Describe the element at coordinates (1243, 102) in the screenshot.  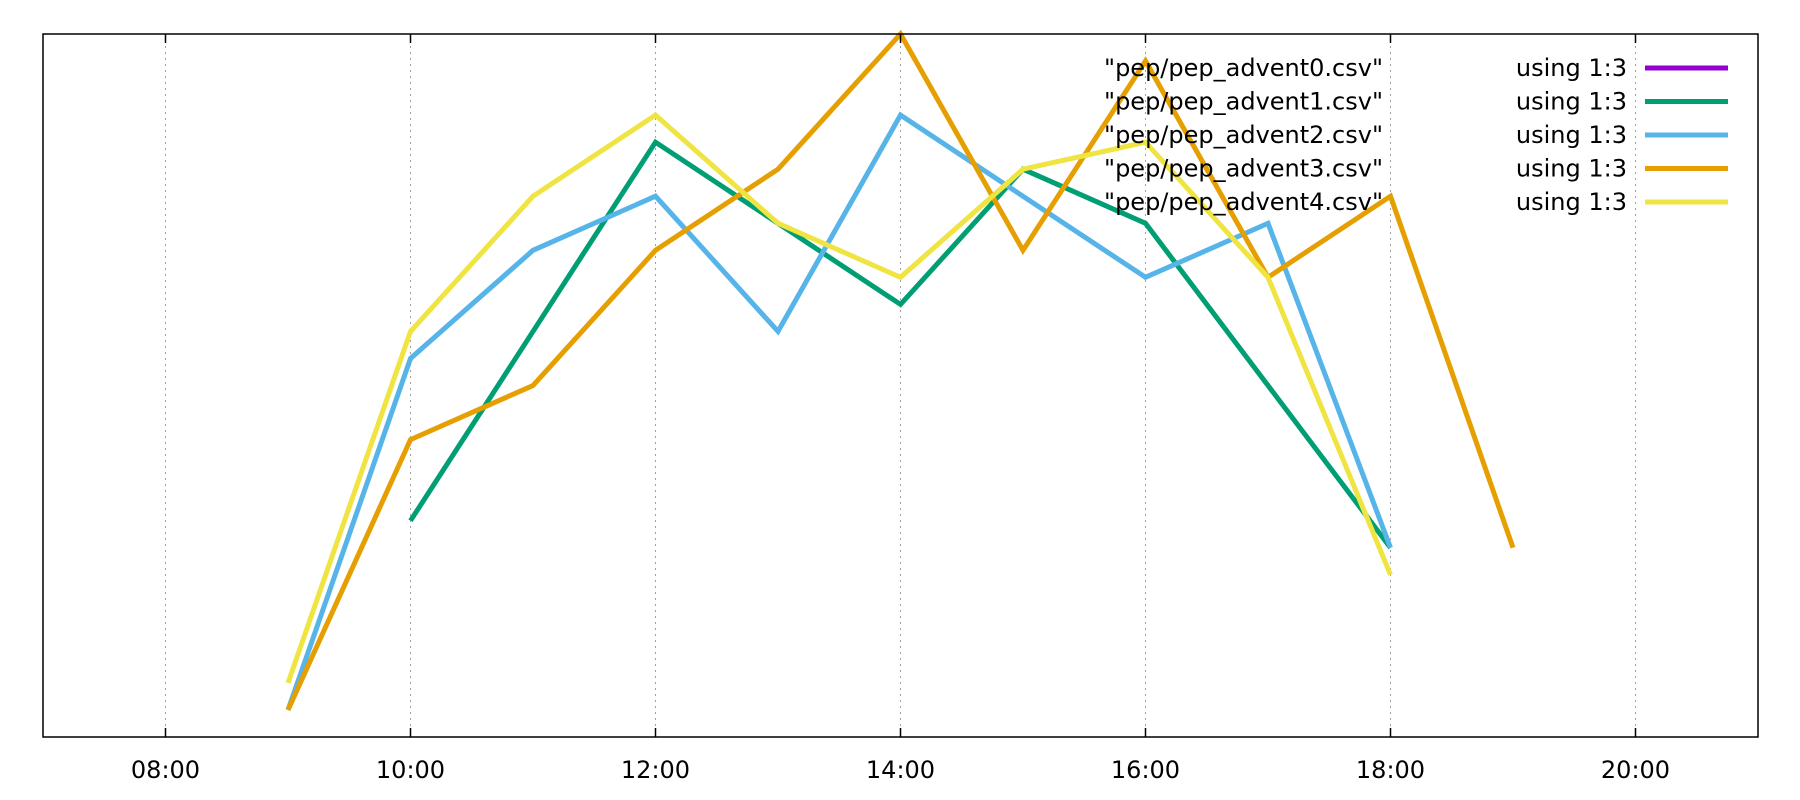
I see `legend-entry-name: "pep/pep_advent1.csv"` at that location.